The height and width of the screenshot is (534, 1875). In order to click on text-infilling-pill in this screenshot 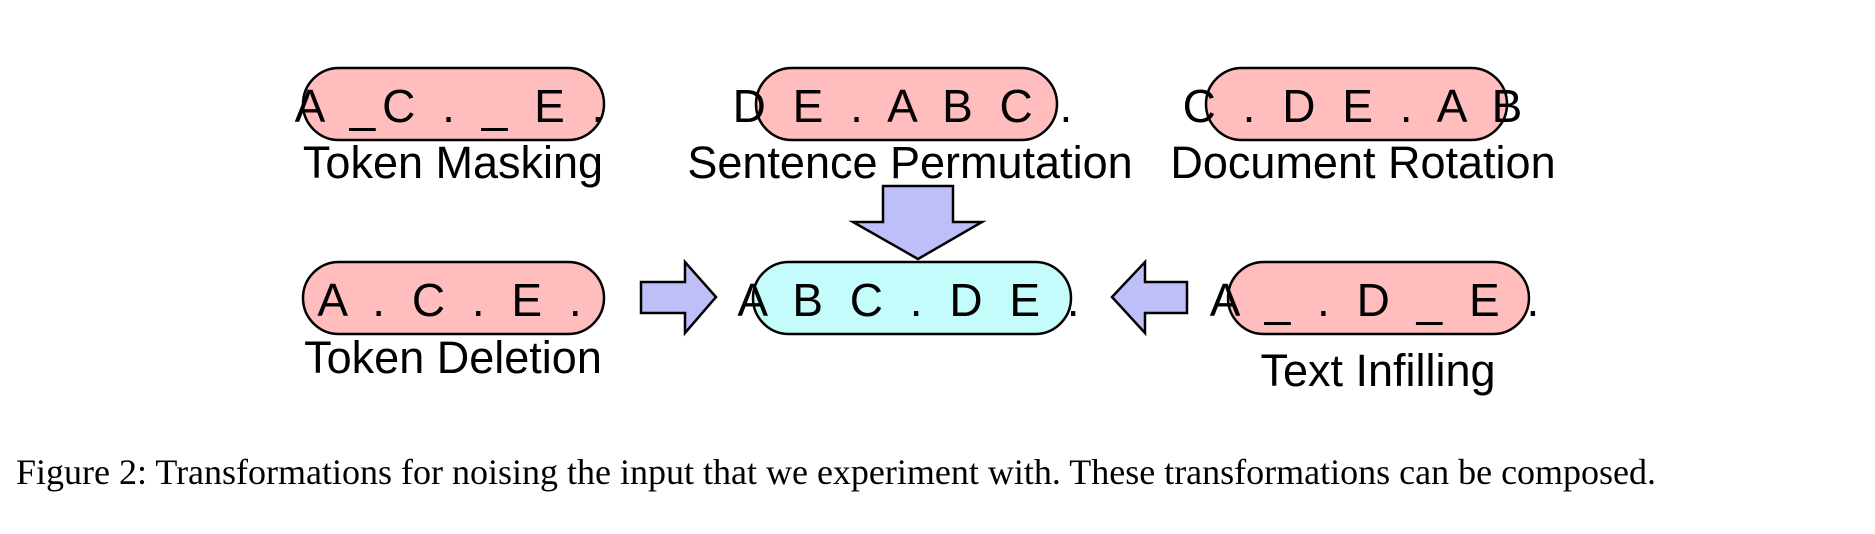, I will do `click(1378, 298)`.